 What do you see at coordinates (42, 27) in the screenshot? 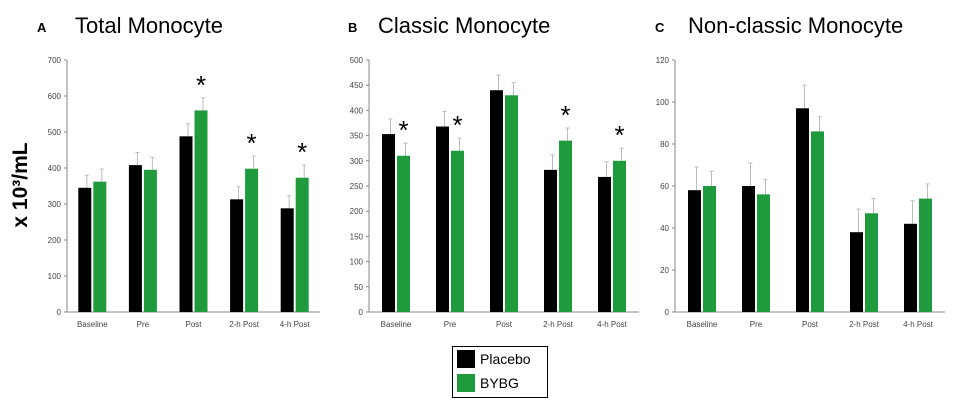
I see `panel-letter: A` at bounding box center [42, 27].